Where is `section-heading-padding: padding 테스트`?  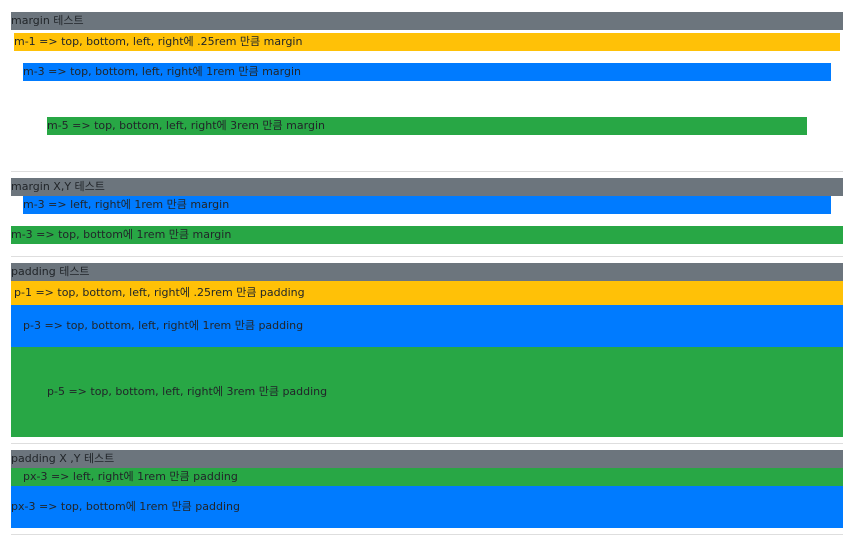 section-heading-padding: padding 테스트 is located at coordinates (427, 272).